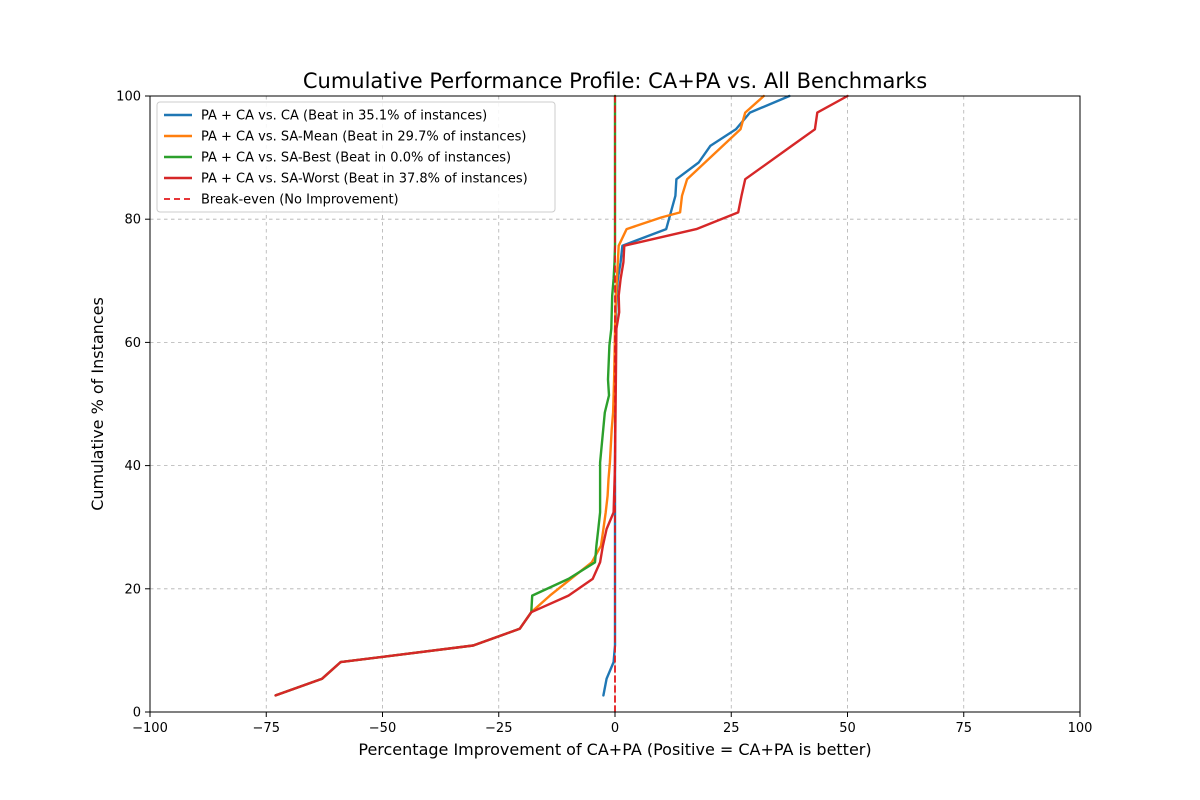 This screenshot has height=800, width=1200. What do you see at coordinates (266, 728) in the screenshot?
I see `x-tick-label: −75` at bounding box center [266, 728].